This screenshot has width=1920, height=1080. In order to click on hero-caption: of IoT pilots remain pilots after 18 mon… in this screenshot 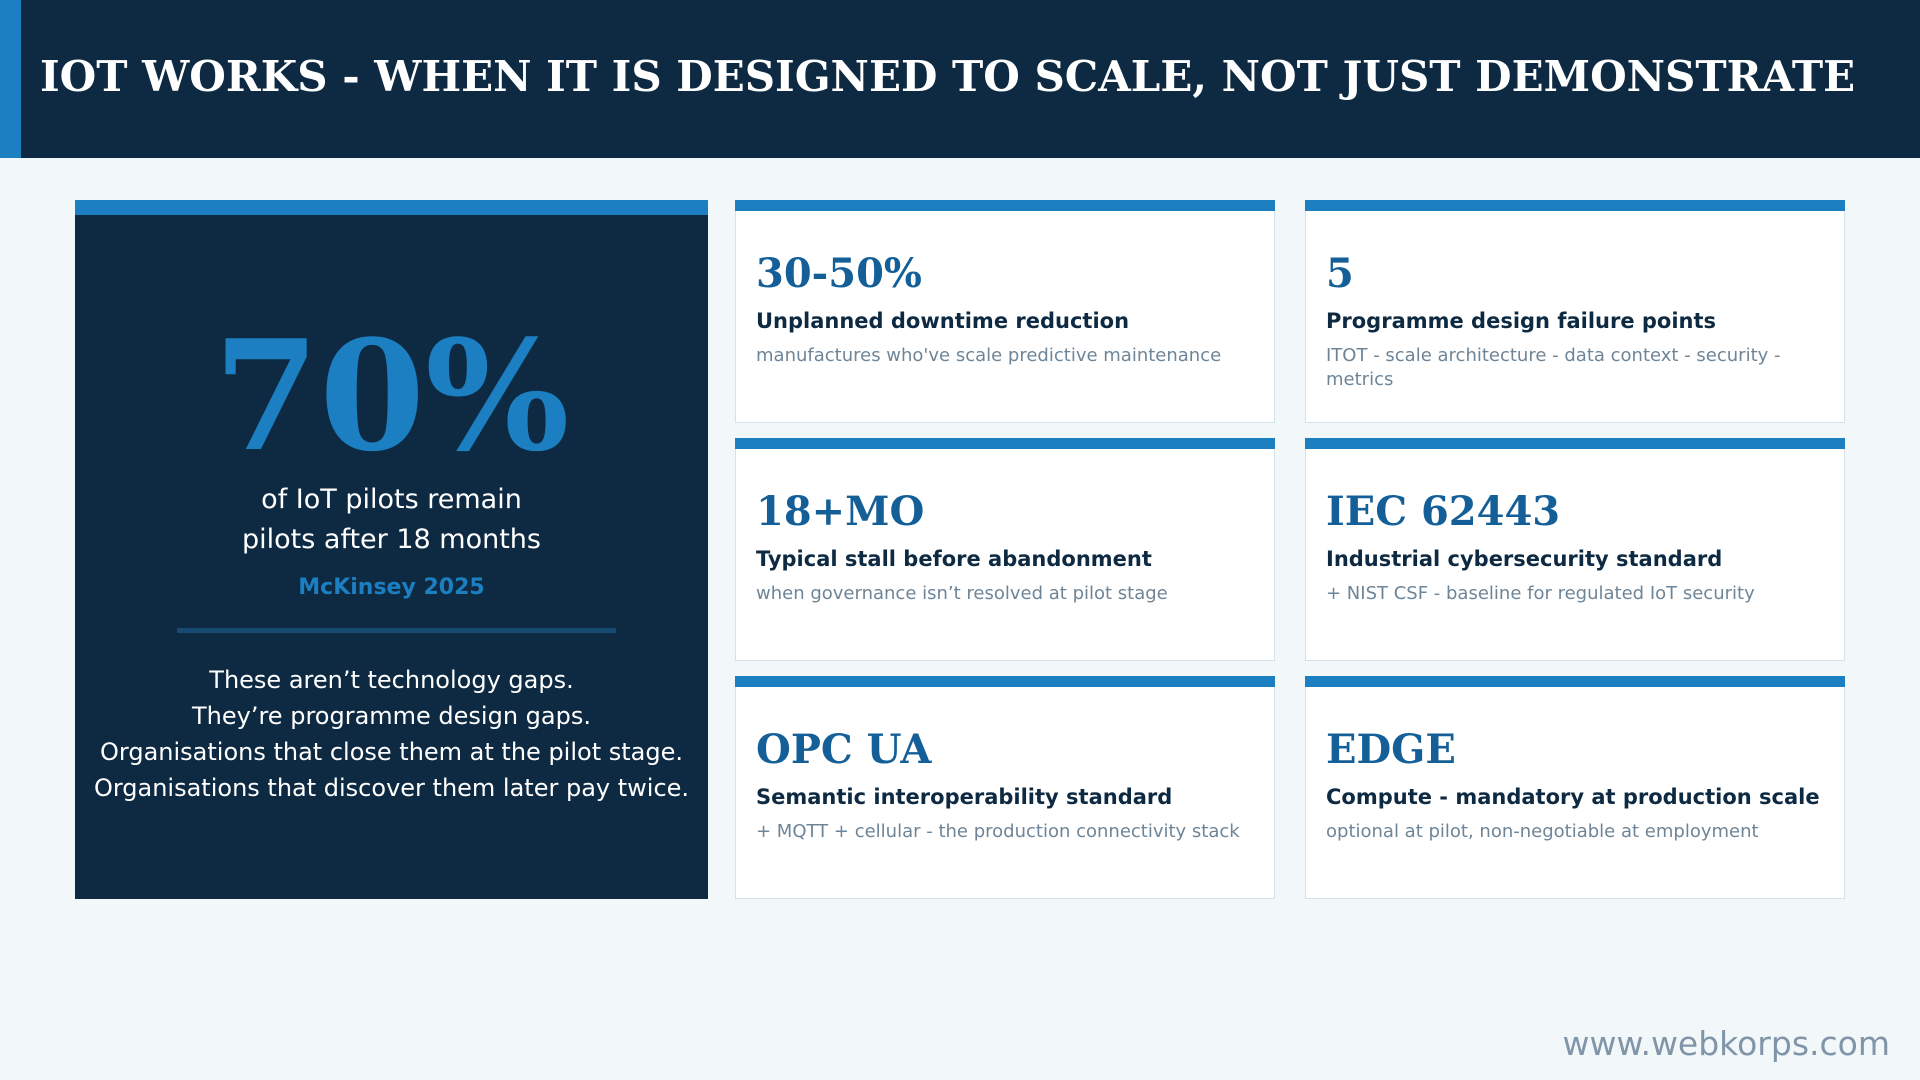, I will do `click(391, 520)`.